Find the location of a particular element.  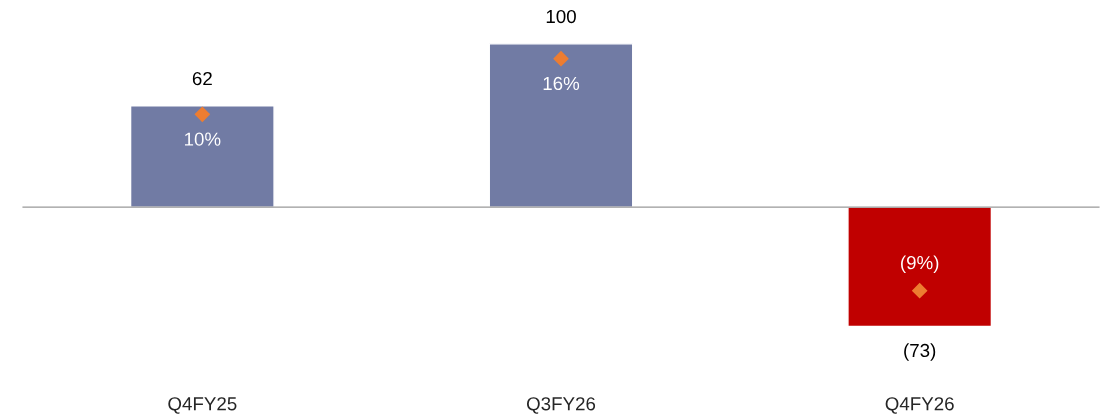

data-label: 100 is located at coordinates (561, 16).